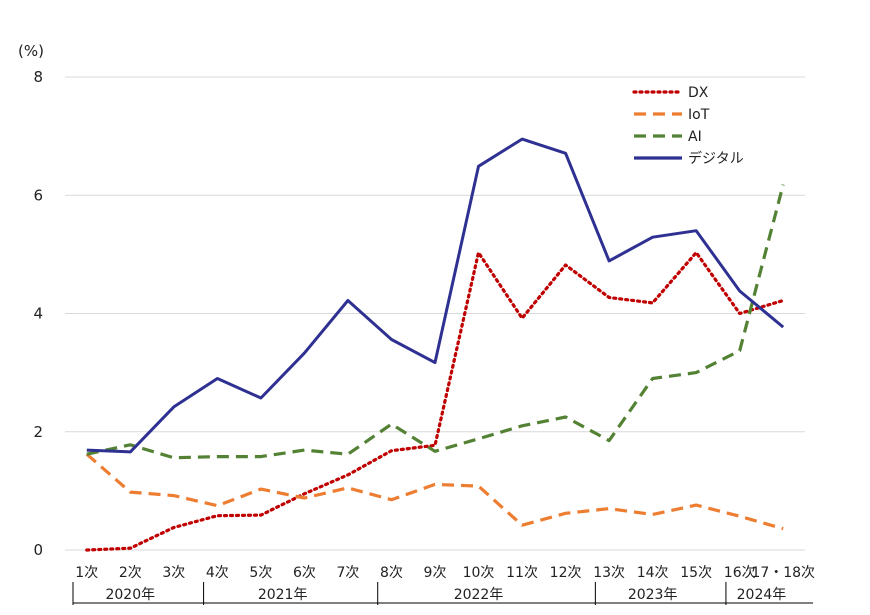 This screenshot has height=615, width=870. What do you see at coordinates (260, 573) in the screenshot?
I see `x-tick-label: 5次` at bounding box center [260, 573].